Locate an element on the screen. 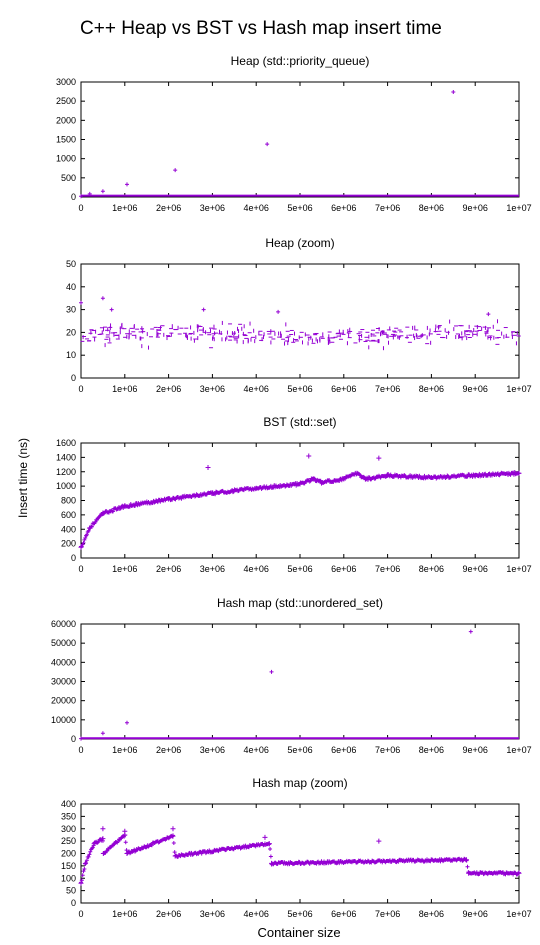 This screenshot has width=540, height=945. chart-title: Hash map (zoom) is located at coordinates (299, 783).